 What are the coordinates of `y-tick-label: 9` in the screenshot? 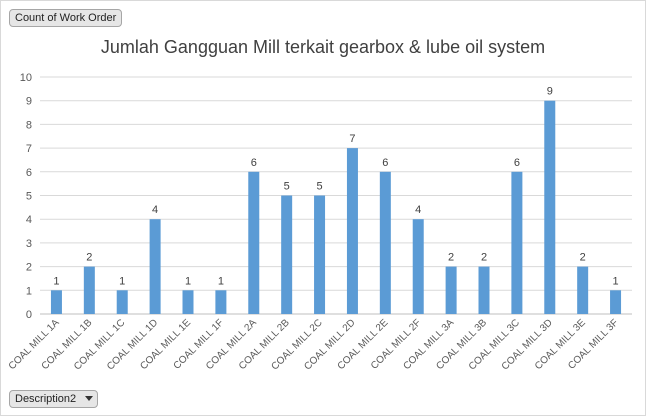 It's located at (29, 102).